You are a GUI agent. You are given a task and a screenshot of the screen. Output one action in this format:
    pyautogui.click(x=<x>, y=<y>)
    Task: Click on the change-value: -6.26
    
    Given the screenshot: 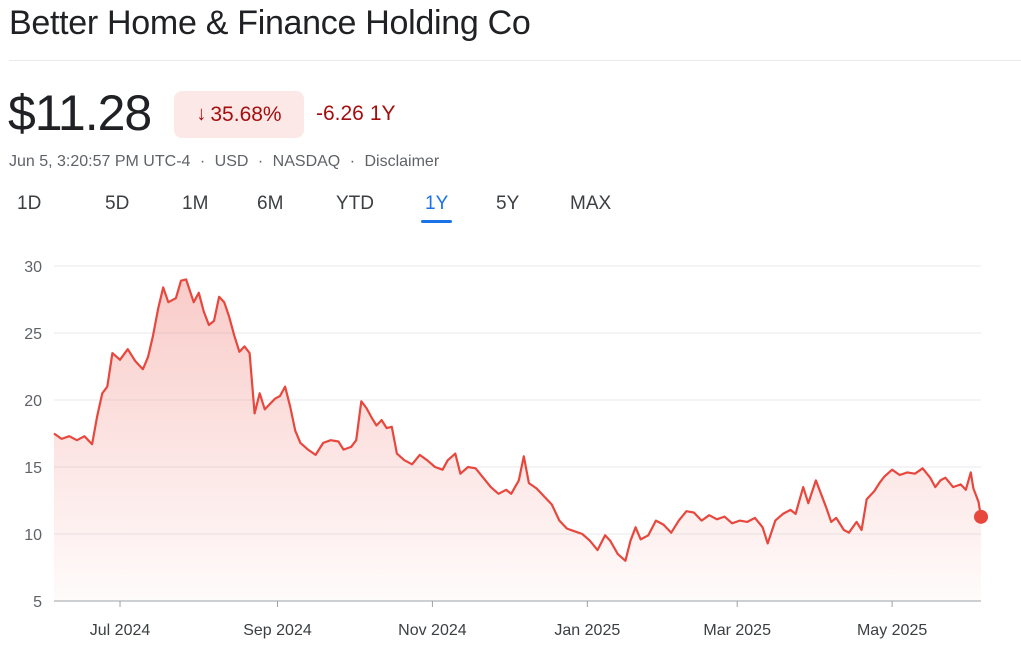 What is the action you would take?
    pyautogui.click(x=340, y=113)
    